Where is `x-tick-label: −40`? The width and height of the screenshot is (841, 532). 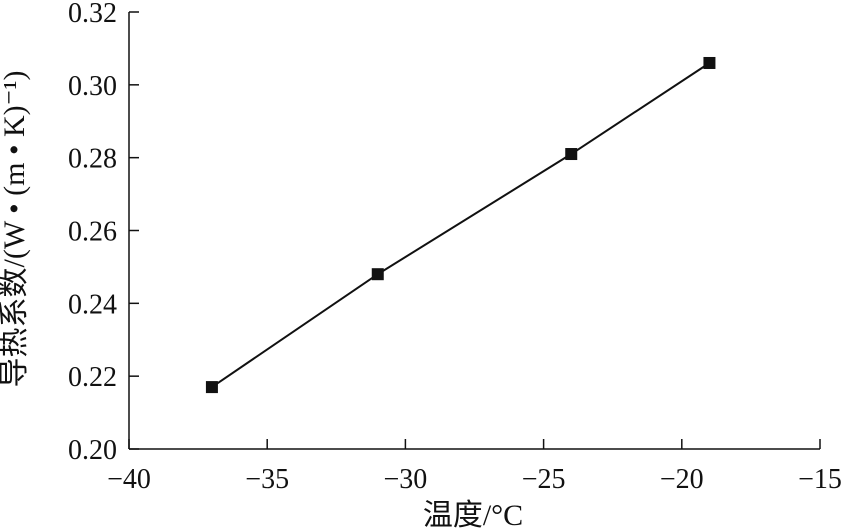 x-tick-label: −40 is located at coordinates (129, 479).